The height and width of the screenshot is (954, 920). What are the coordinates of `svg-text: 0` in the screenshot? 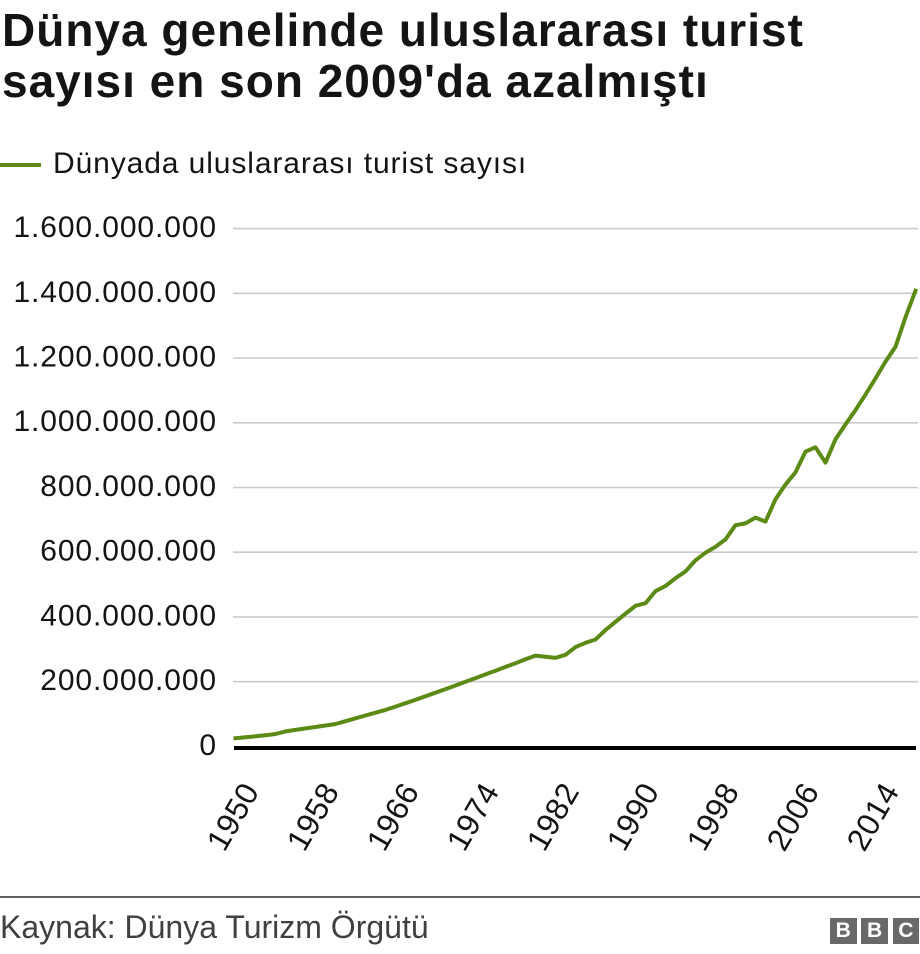 It's located at (208, 745).